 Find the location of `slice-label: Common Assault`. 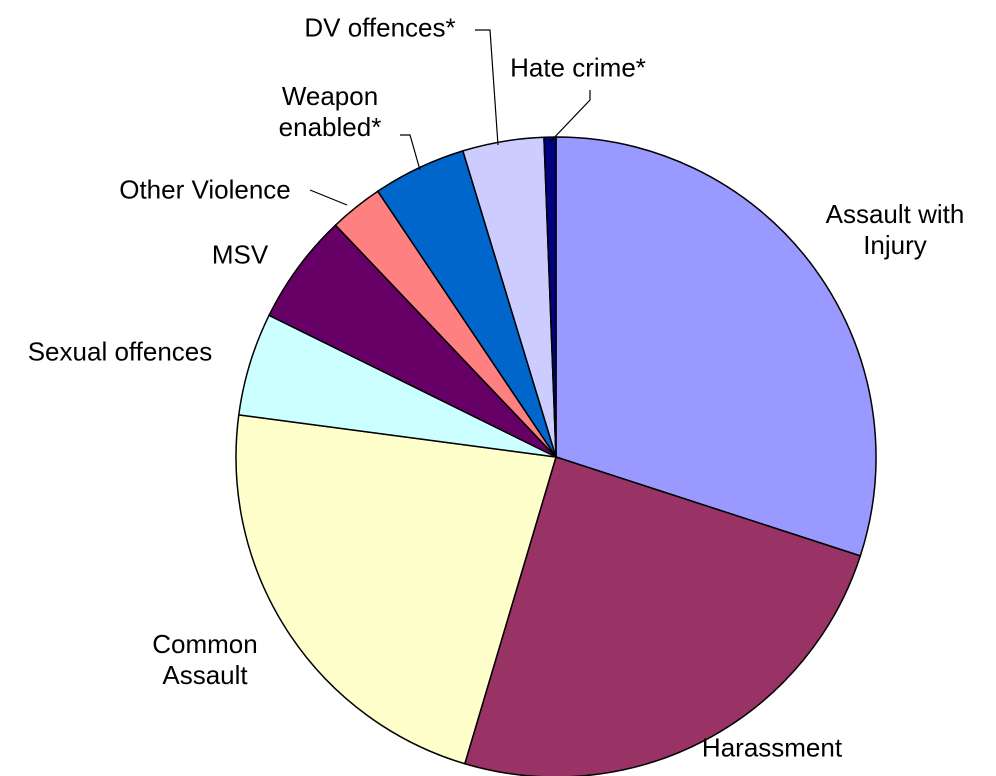

slice-label: Common Assault is located at coordinates (205, 659).